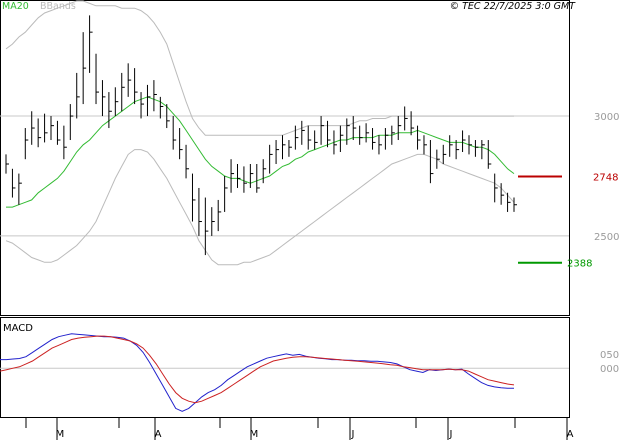 Image resolution: width=627 pixels, height=440 pixels. Describe the element at coordinates (58, 6) in the screenshot. I see `bbands-legend-label: BBands` at that location.